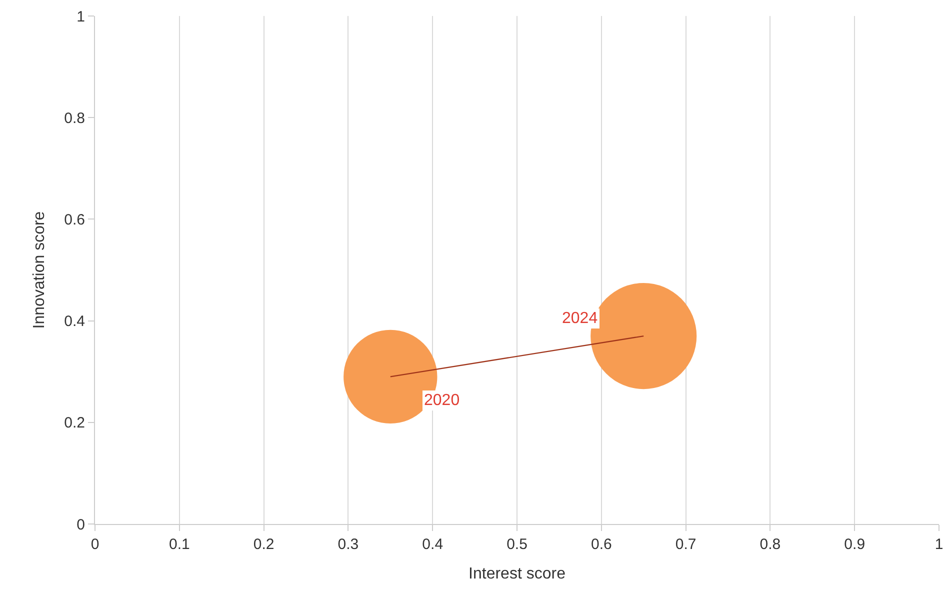  What do you see at coordinates (74, 219) in the screenshot?
I see `y-tick-label: 0.6` at bounding box center [74, 219].